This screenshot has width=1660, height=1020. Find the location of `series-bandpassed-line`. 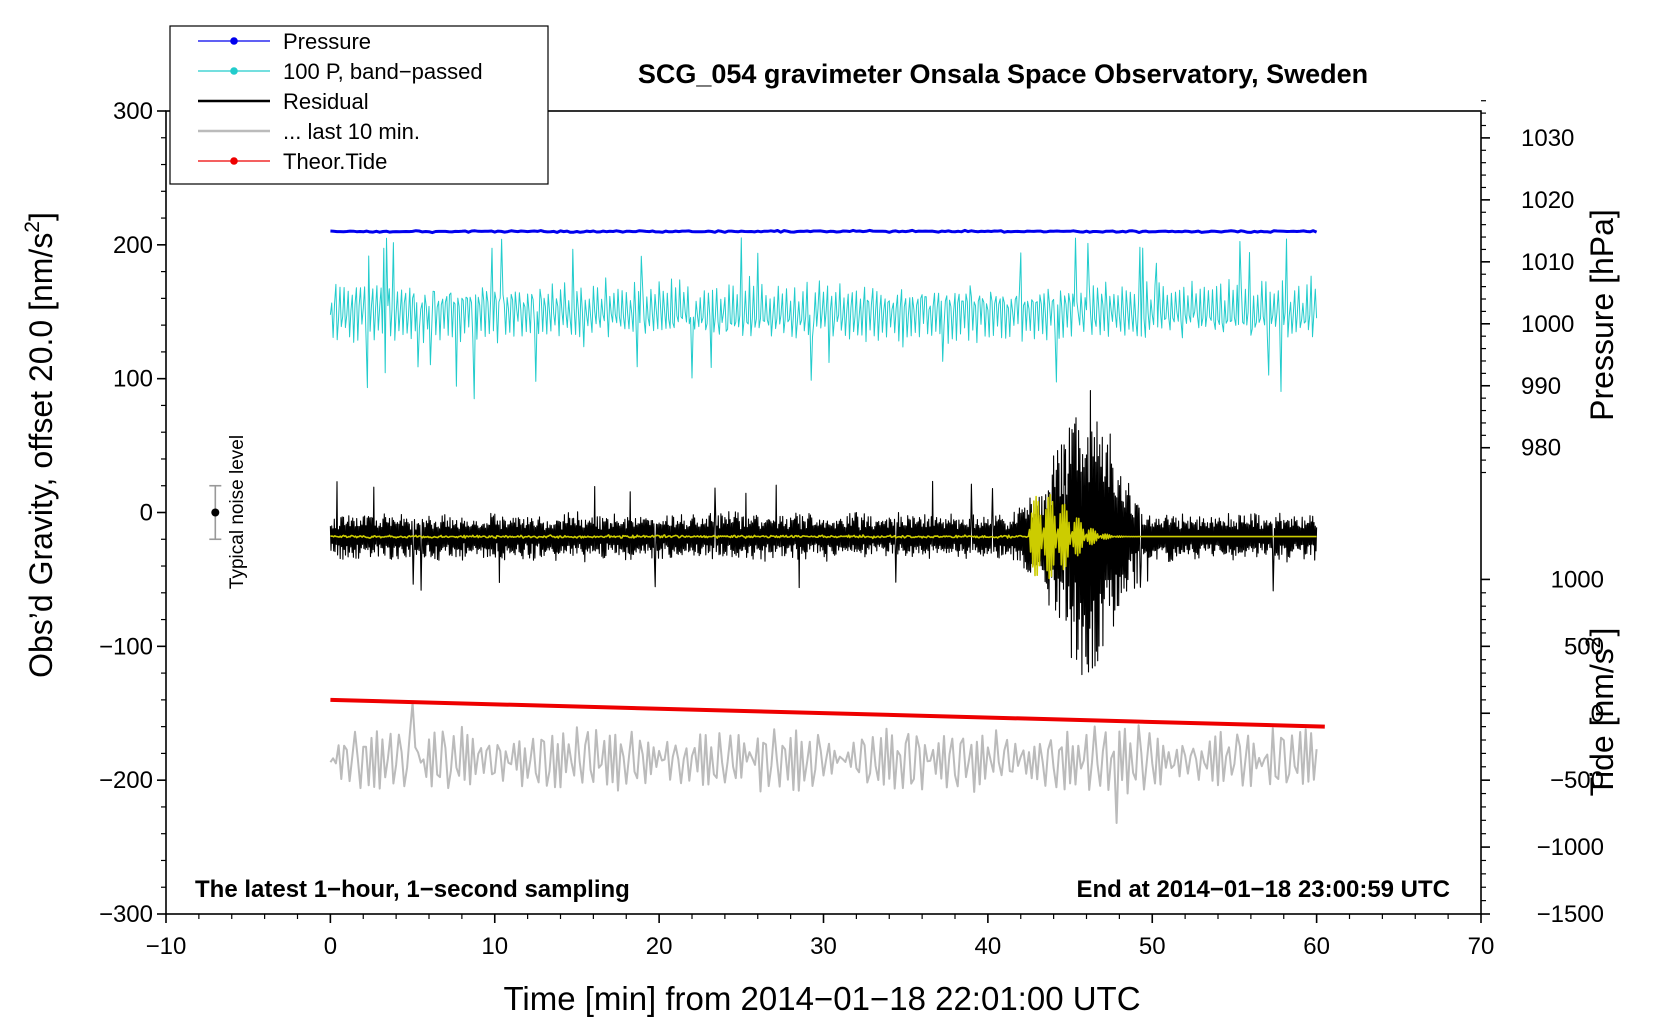

series-bandpassed-line is located at coordinates (823, 318).